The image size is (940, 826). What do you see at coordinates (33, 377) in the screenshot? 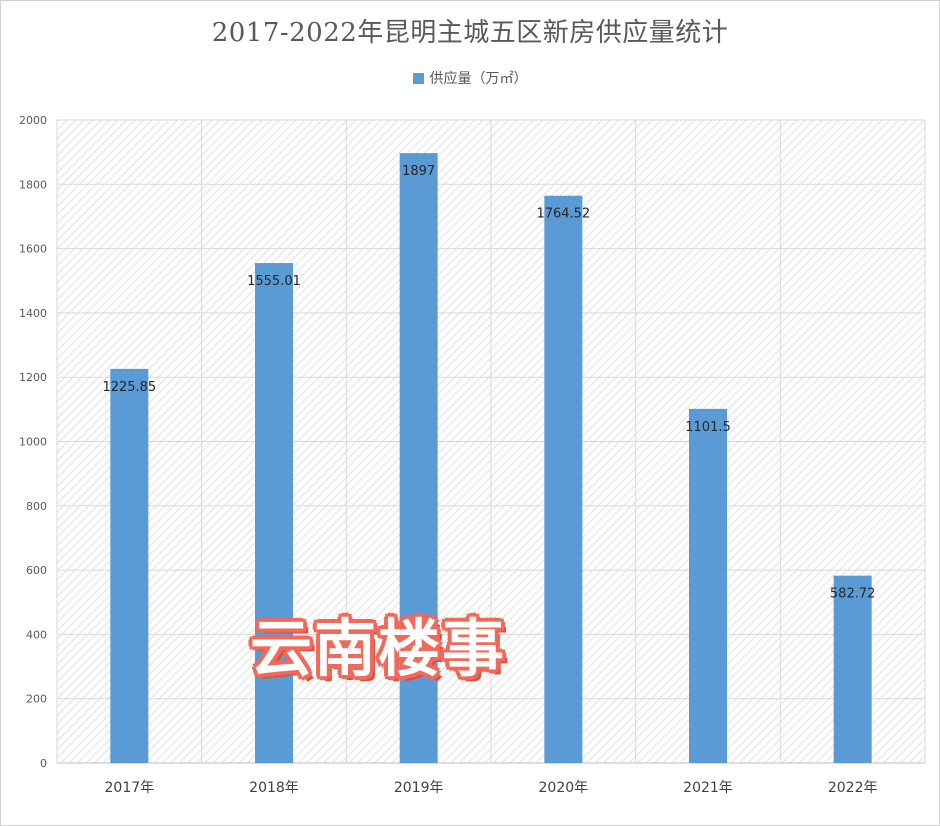
I see `y-tick-label: 1200` at bounding box center [33, 377].